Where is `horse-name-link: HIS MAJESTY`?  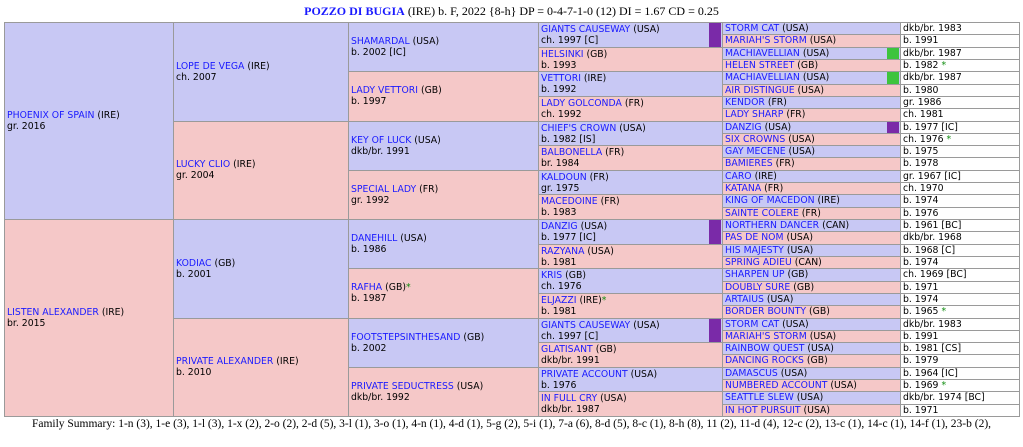
horse-name-link: HIS MAJESTY is located at coordinates (754, 250).